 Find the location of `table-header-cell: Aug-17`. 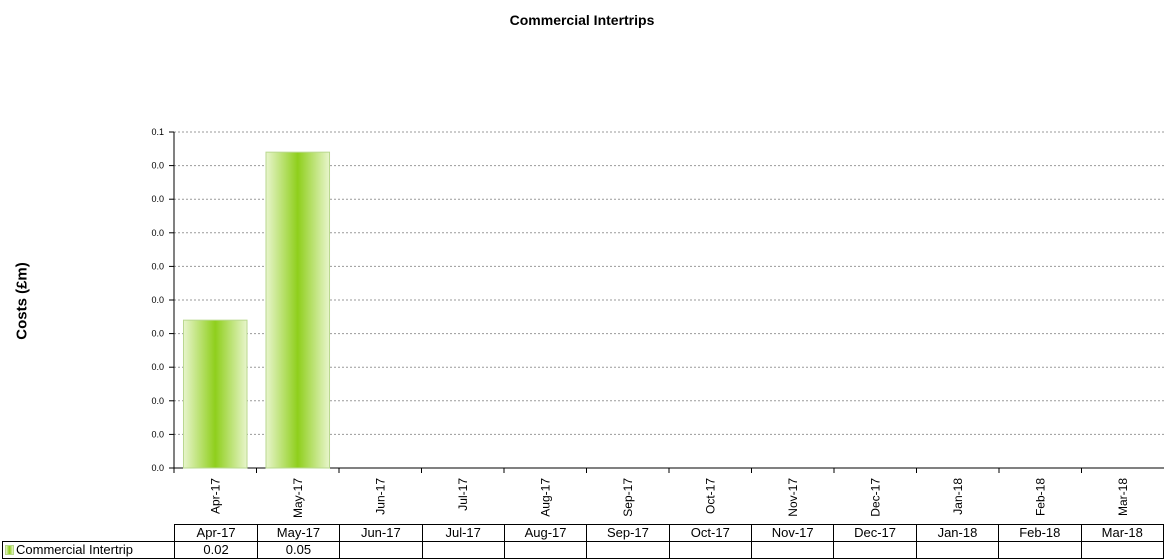

table-header-cell: Aug-17 is located at coordinates (545, 533).